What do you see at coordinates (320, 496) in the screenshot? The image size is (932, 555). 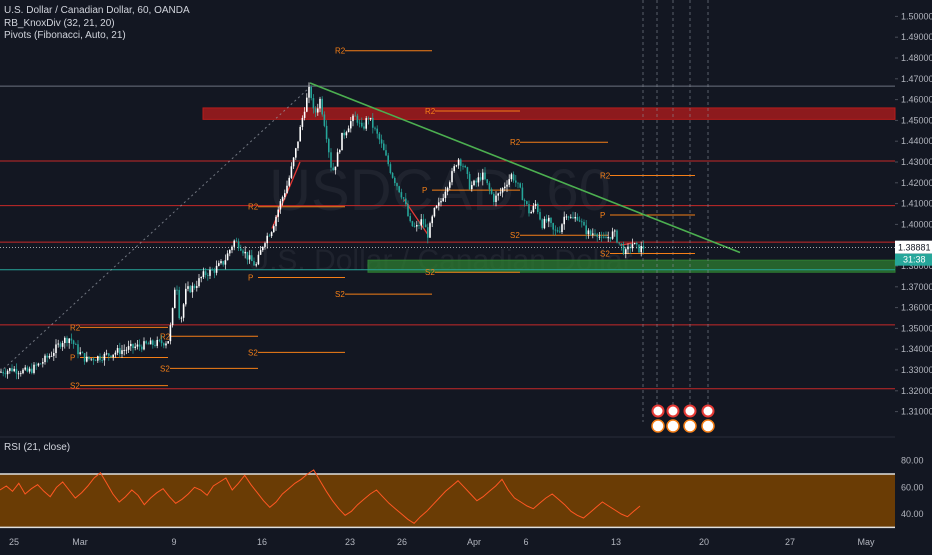 I see `rsi-line` at bounding box center [320, 496].